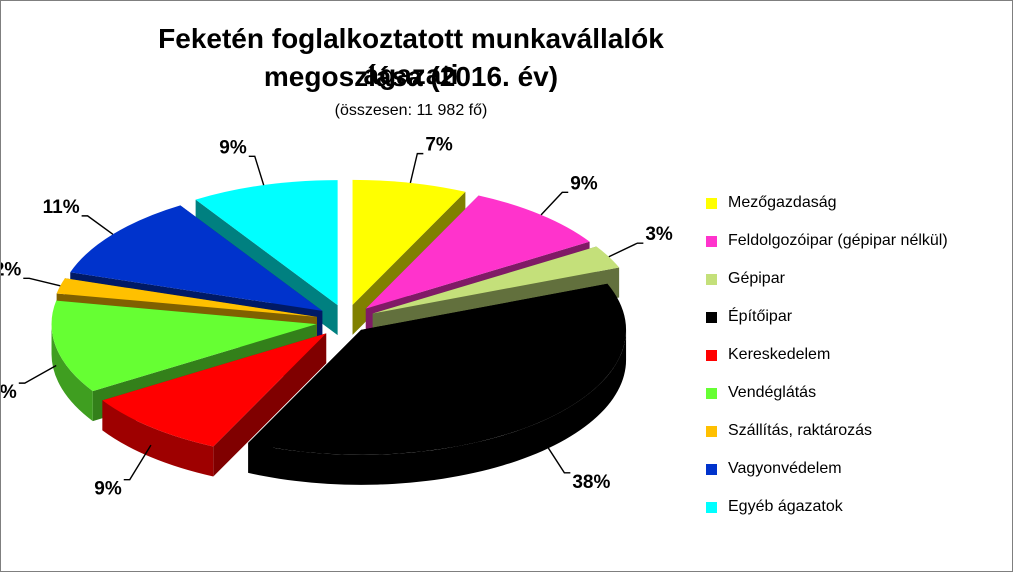 Image resolution: width=1013 pixels, height=572 pixels. I want to click on legend-item-6: Szállítás, raktározás, so click(856, 431).